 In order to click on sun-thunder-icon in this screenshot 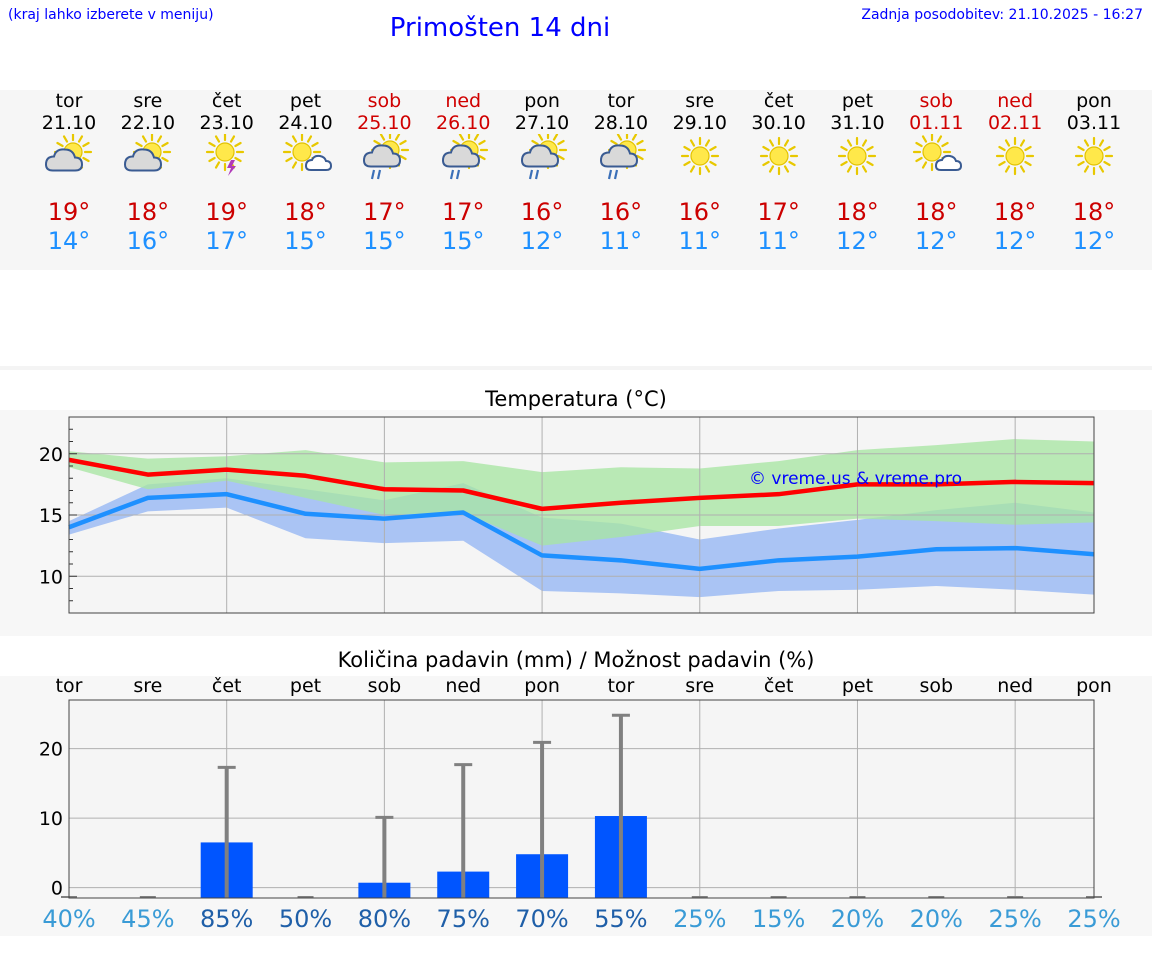, I will do `click(224, 155)`.